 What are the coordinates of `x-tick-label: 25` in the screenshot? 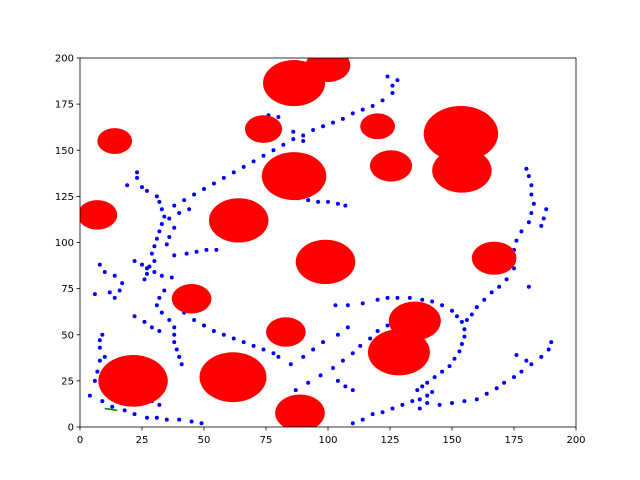 It's located at (142, 440).